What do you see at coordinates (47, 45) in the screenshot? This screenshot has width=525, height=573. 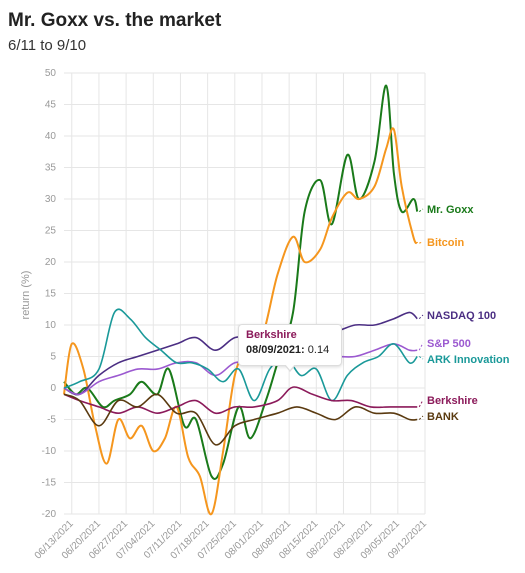 I see `chart-subtitle: 6/11 to 9/10` at bounding box center [47, 45].